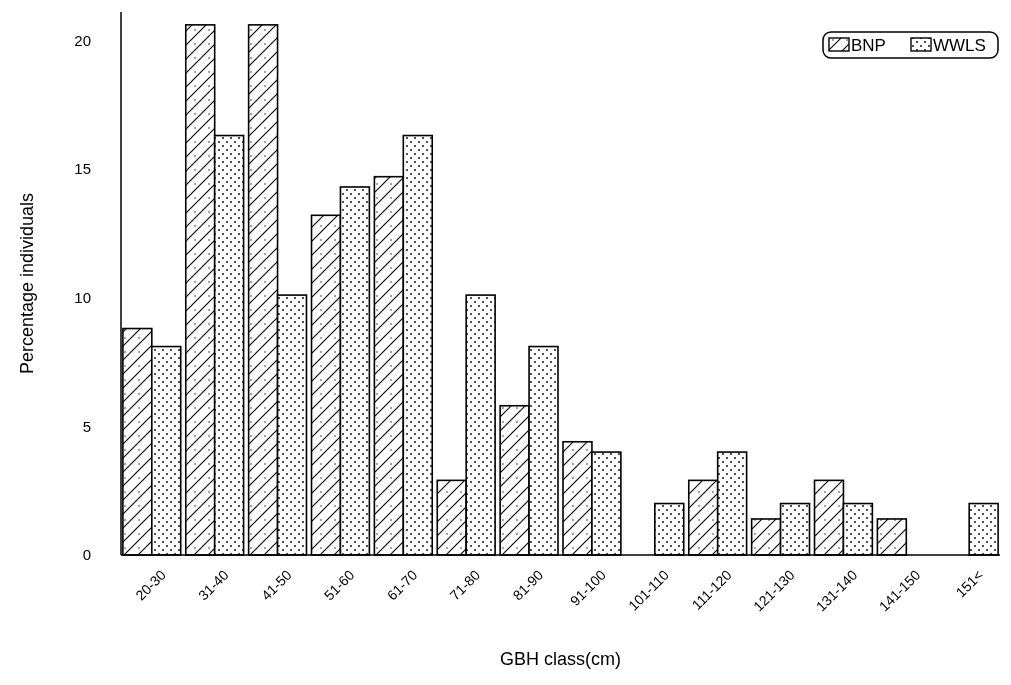 The width and height of the screenshot is (1011, 685). Describe the element at coordinates (27, 283) in the screenshot. I see `y-axis-title: Percentage individuals` at that location.